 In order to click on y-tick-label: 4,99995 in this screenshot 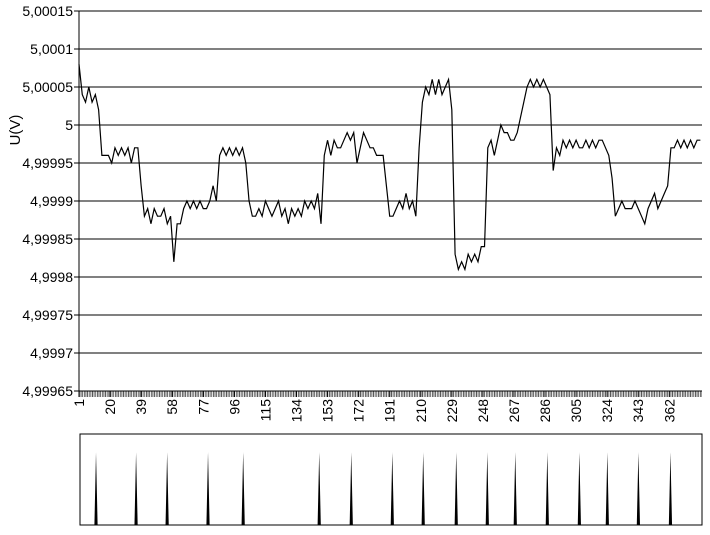, I will do `click(47, 163)`.